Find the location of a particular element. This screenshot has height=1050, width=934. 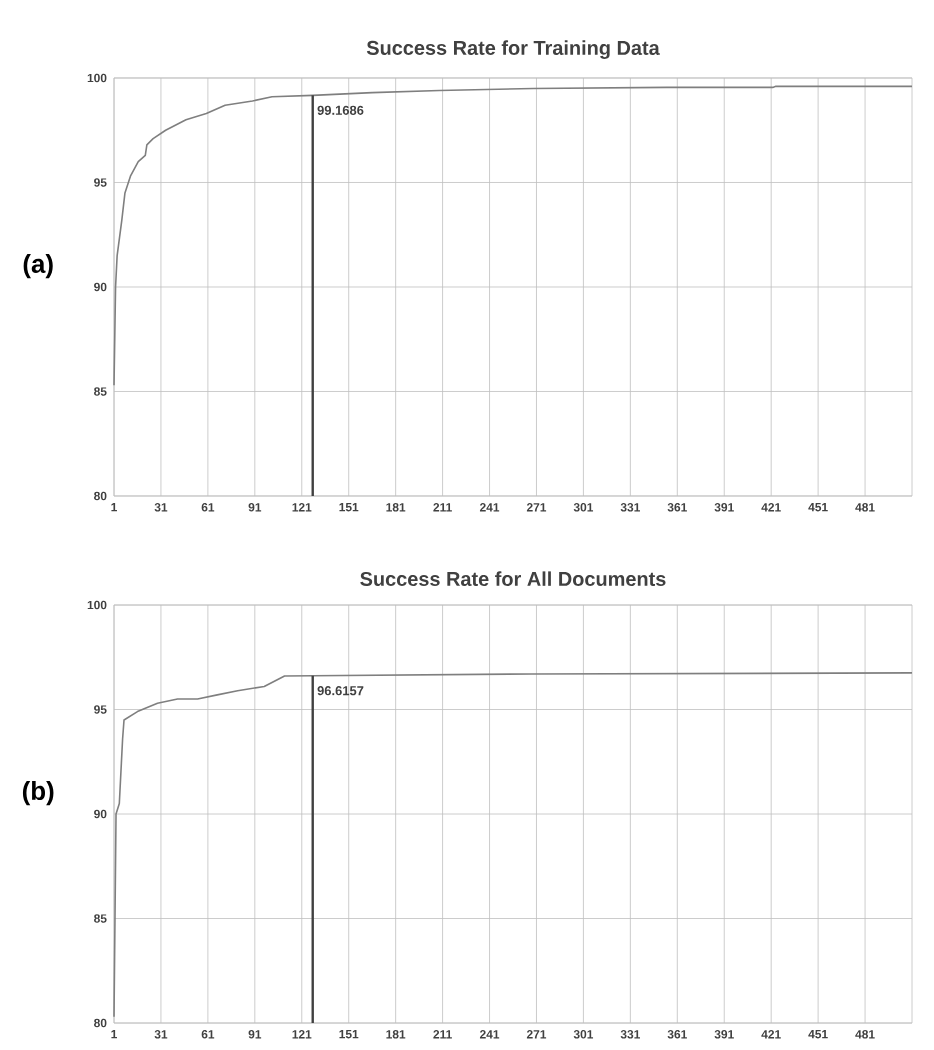

chart-title: Success Rate for Training Data is located at coordinates (513, 49).